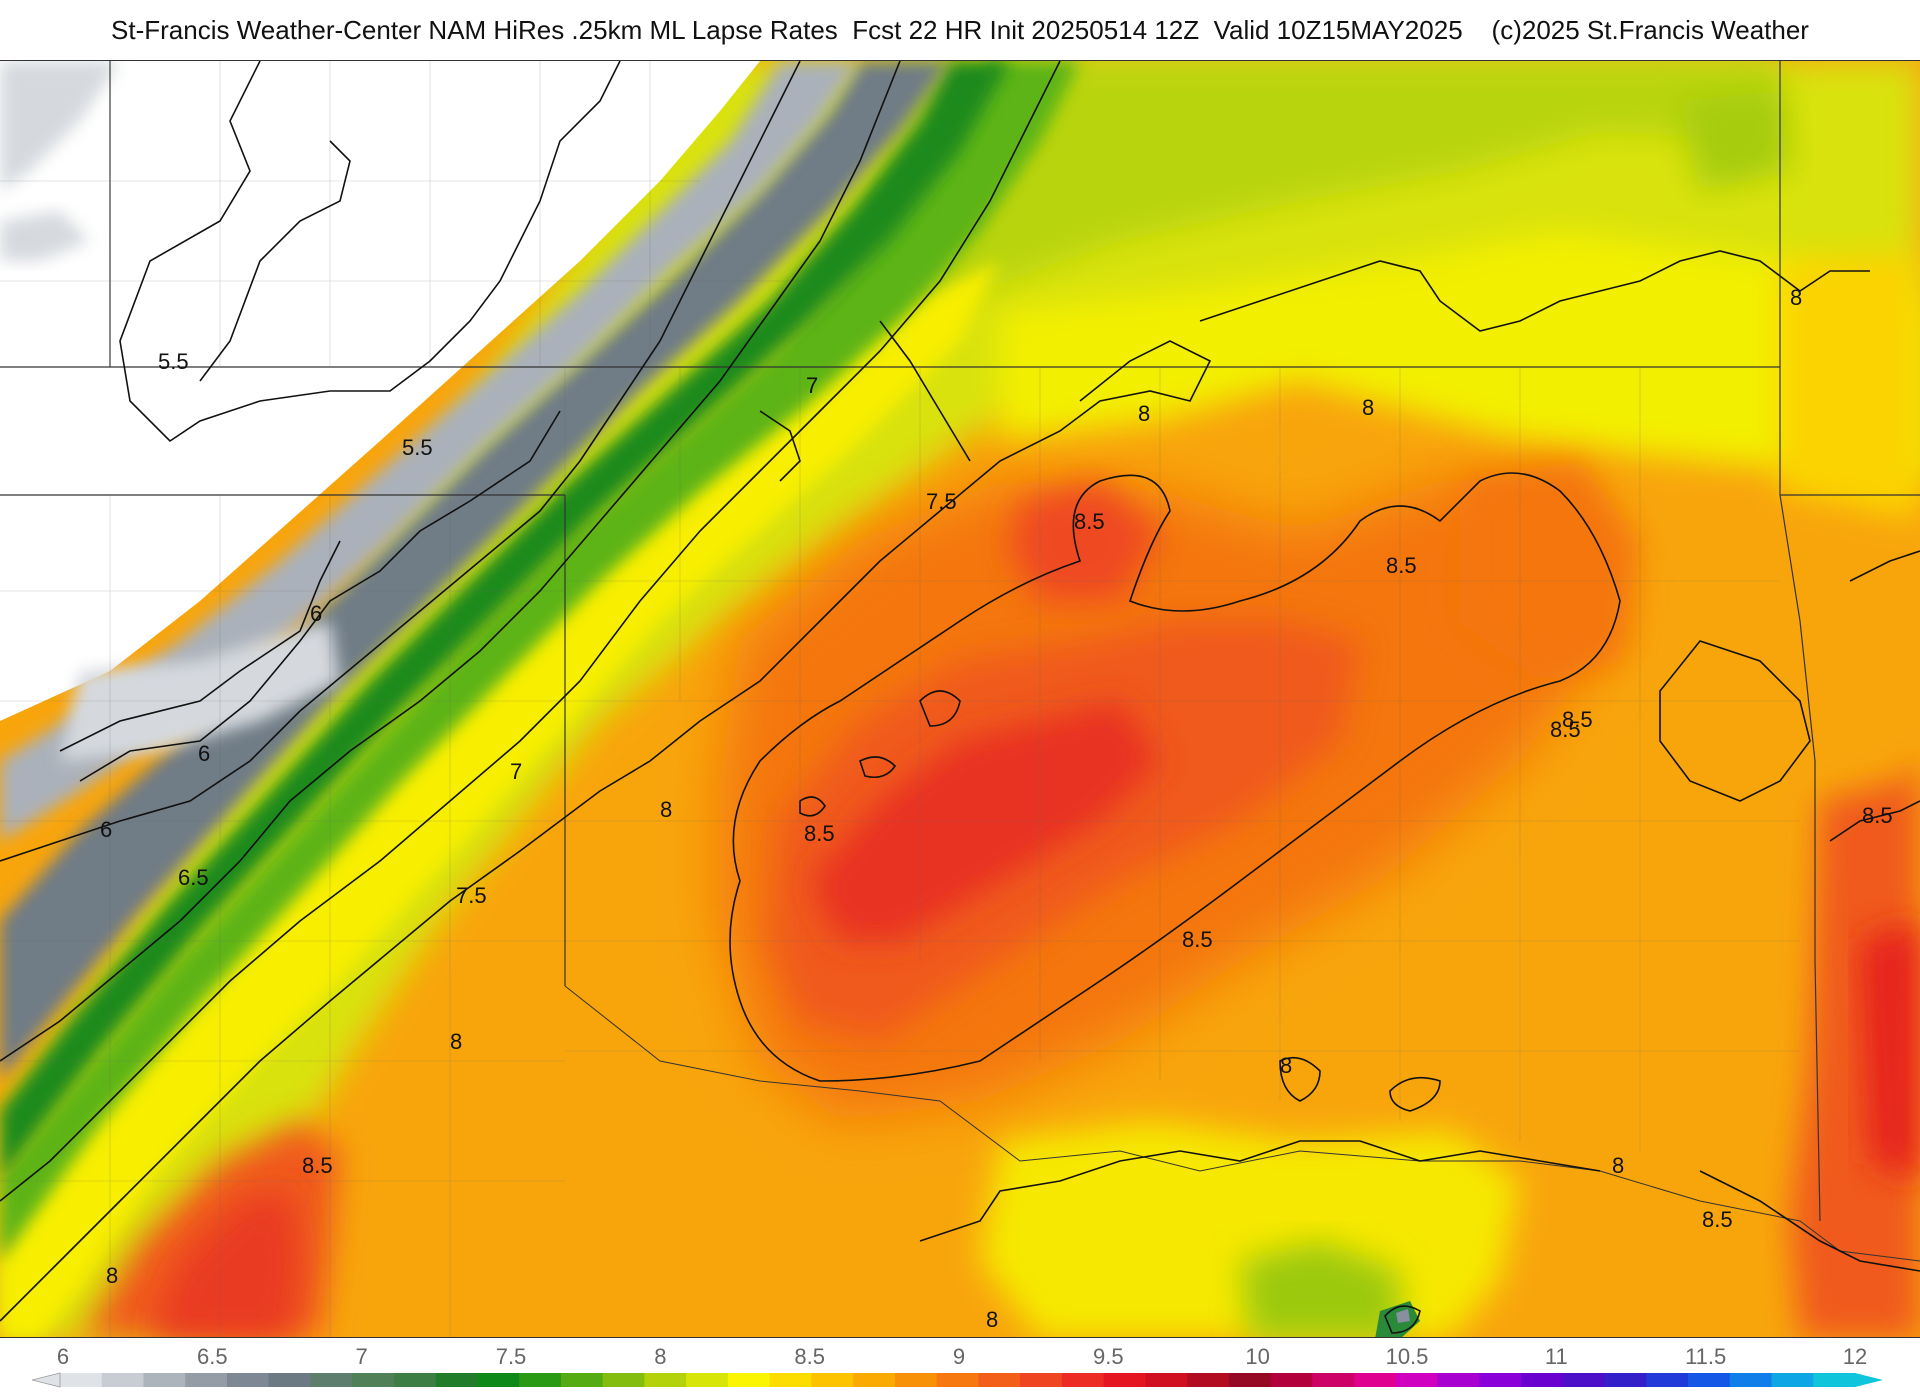  I want to click on colorbar-max-arrow, so click(1869, 1380).